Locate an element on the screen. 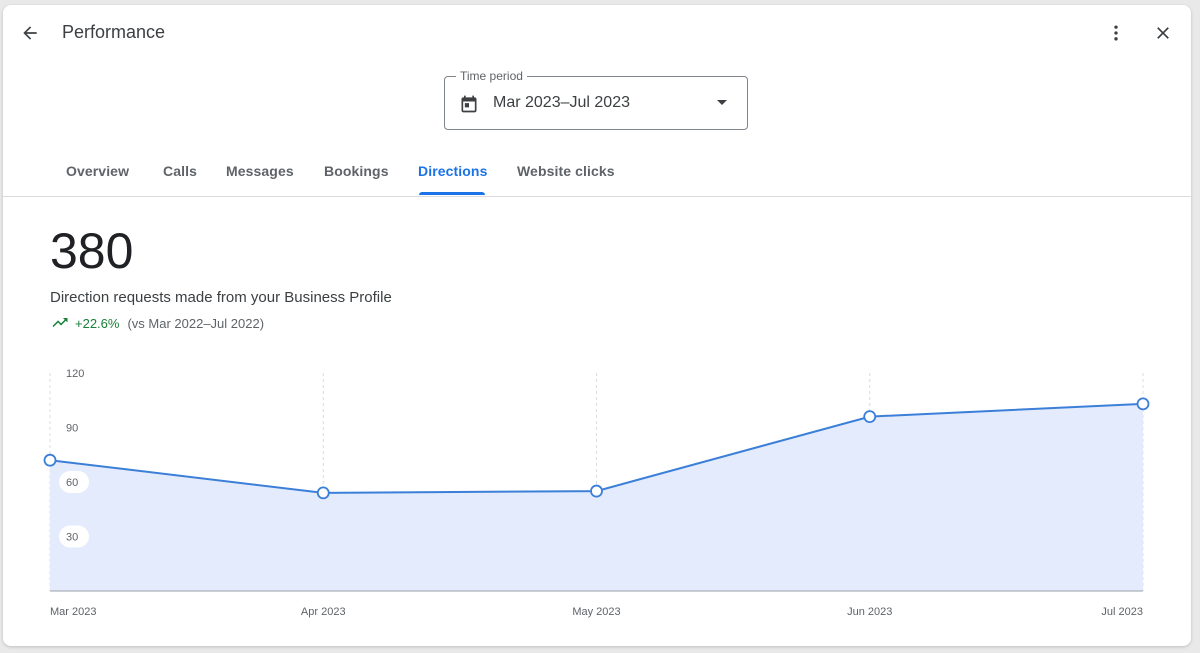 This screenshot has height=653, width=1200. calendar-icon is located at coordinates (469, 104).